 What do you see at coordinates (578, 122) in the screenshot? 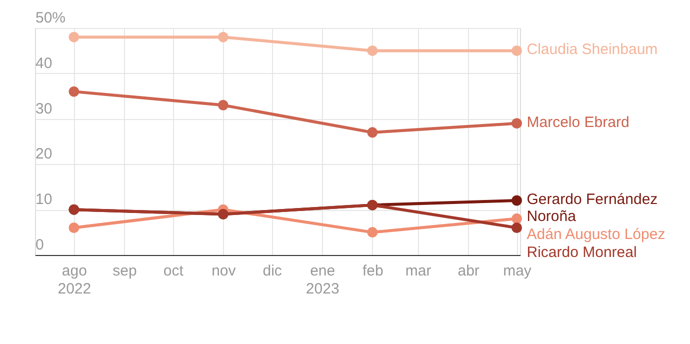
I see `series-label: Marcelo Ebrard` at bounding box center [578, 122].